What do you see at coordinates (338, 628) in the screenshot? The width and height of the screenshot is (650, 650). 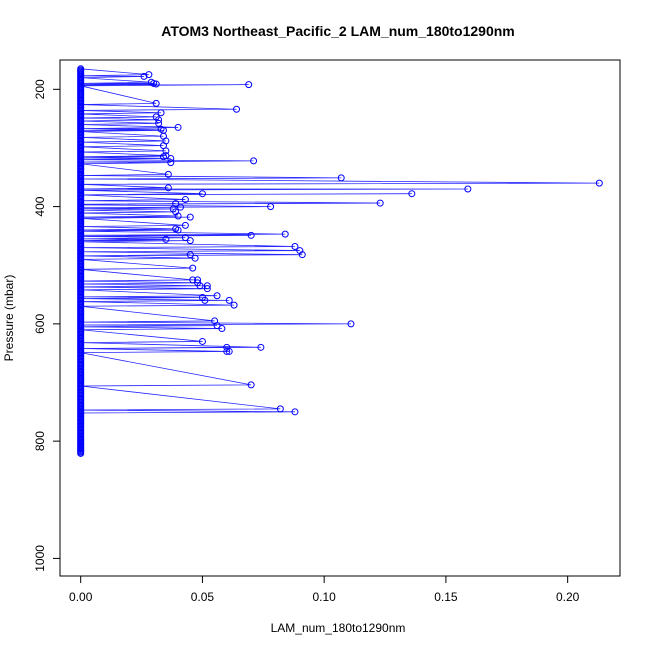 I see `x-axis-label: LAM_num_180to1290nm` at bounding box center [338, 628].